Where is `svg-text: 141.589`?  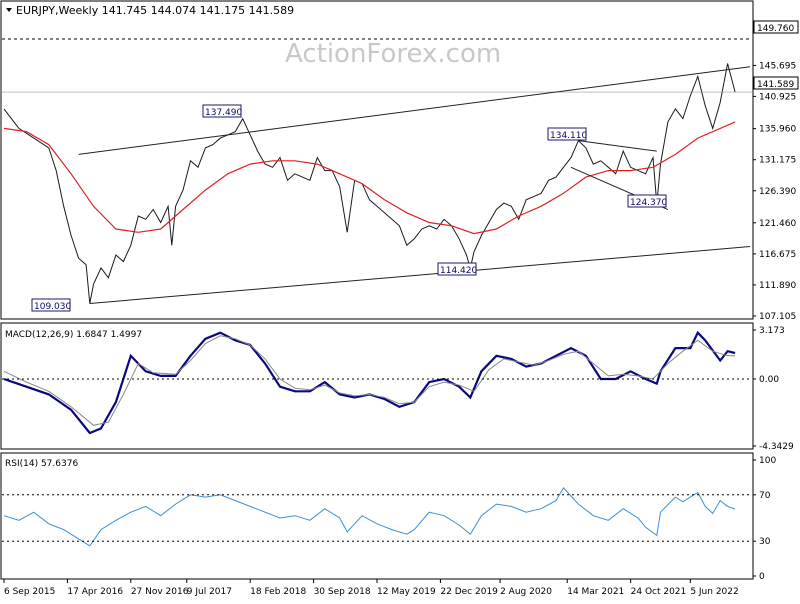
svg-text: 141.589 is located at coordinates (775, 85).